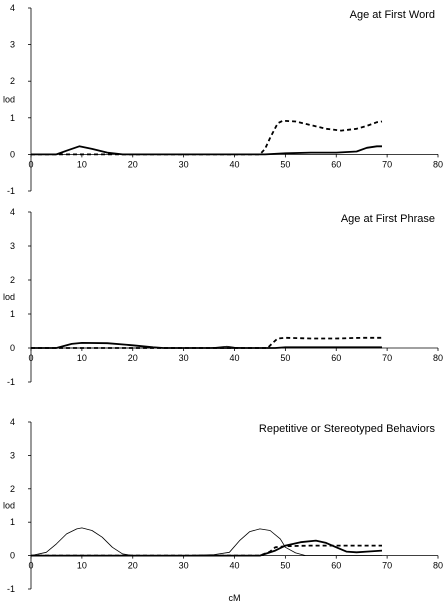 The height and width of the screenshot is (604, 444). I want to click on chart-title: Age at First Word, so click(392, 15).